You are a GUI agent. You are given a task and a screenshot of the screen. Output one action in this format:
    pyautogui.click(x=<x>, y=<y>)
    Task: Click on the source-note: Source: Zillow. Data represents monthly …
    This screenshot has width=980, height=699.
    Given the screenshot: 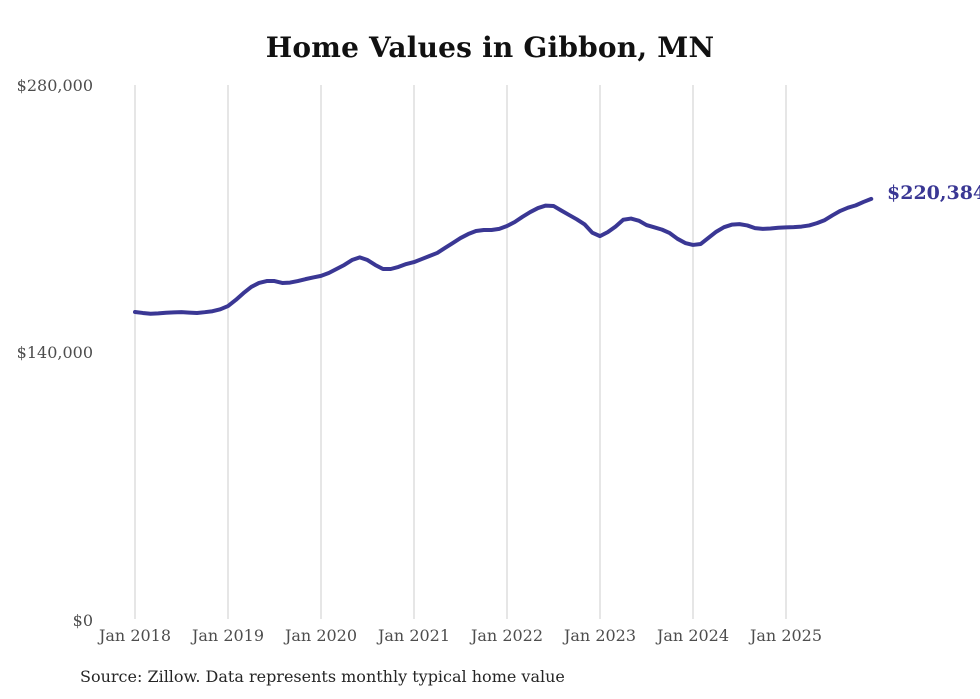 What is the action you would take?
    pyautogui.click(x=322, y=676)
    